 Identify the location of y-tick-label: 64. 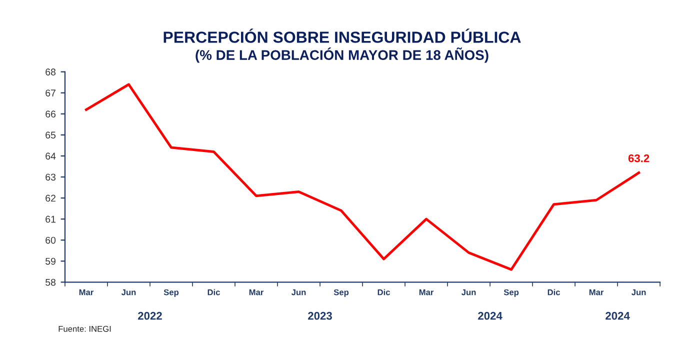
(51, 156).